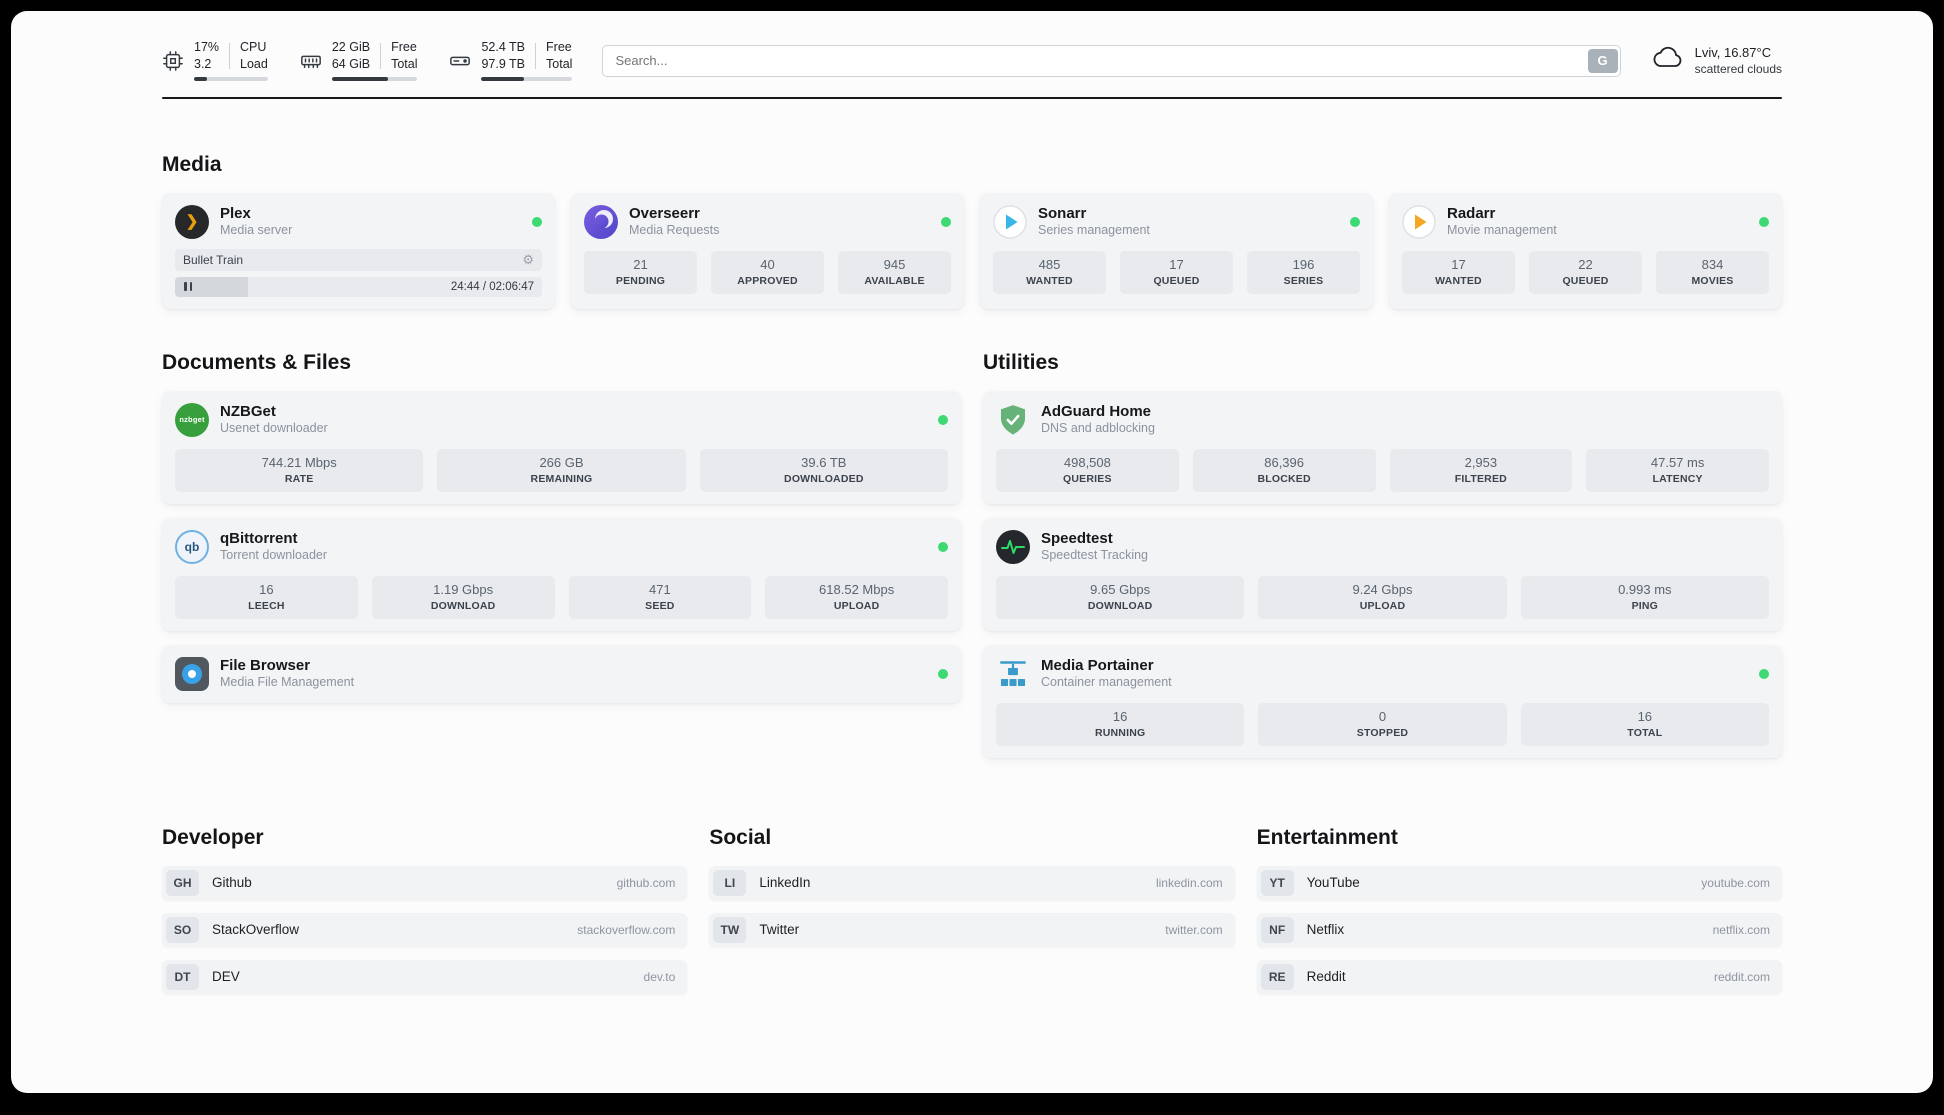 The width and height of the screenshot is (1944, 1115). Describe the element at coordinates (1585, 264) in the screenshot. I see `stat-value: 22` at that location.